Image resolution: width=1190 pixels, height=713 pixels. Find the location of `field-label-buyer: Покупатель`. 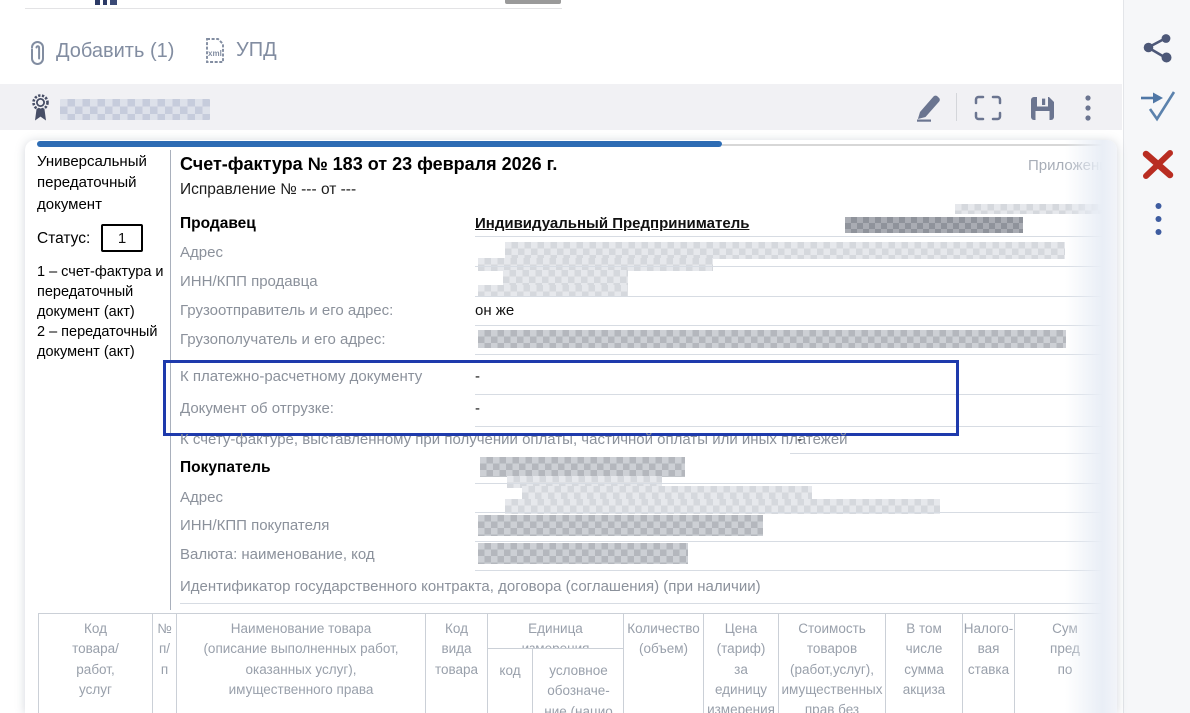

field-label-buyer: Покупатель is located at coordinates (225, 467).